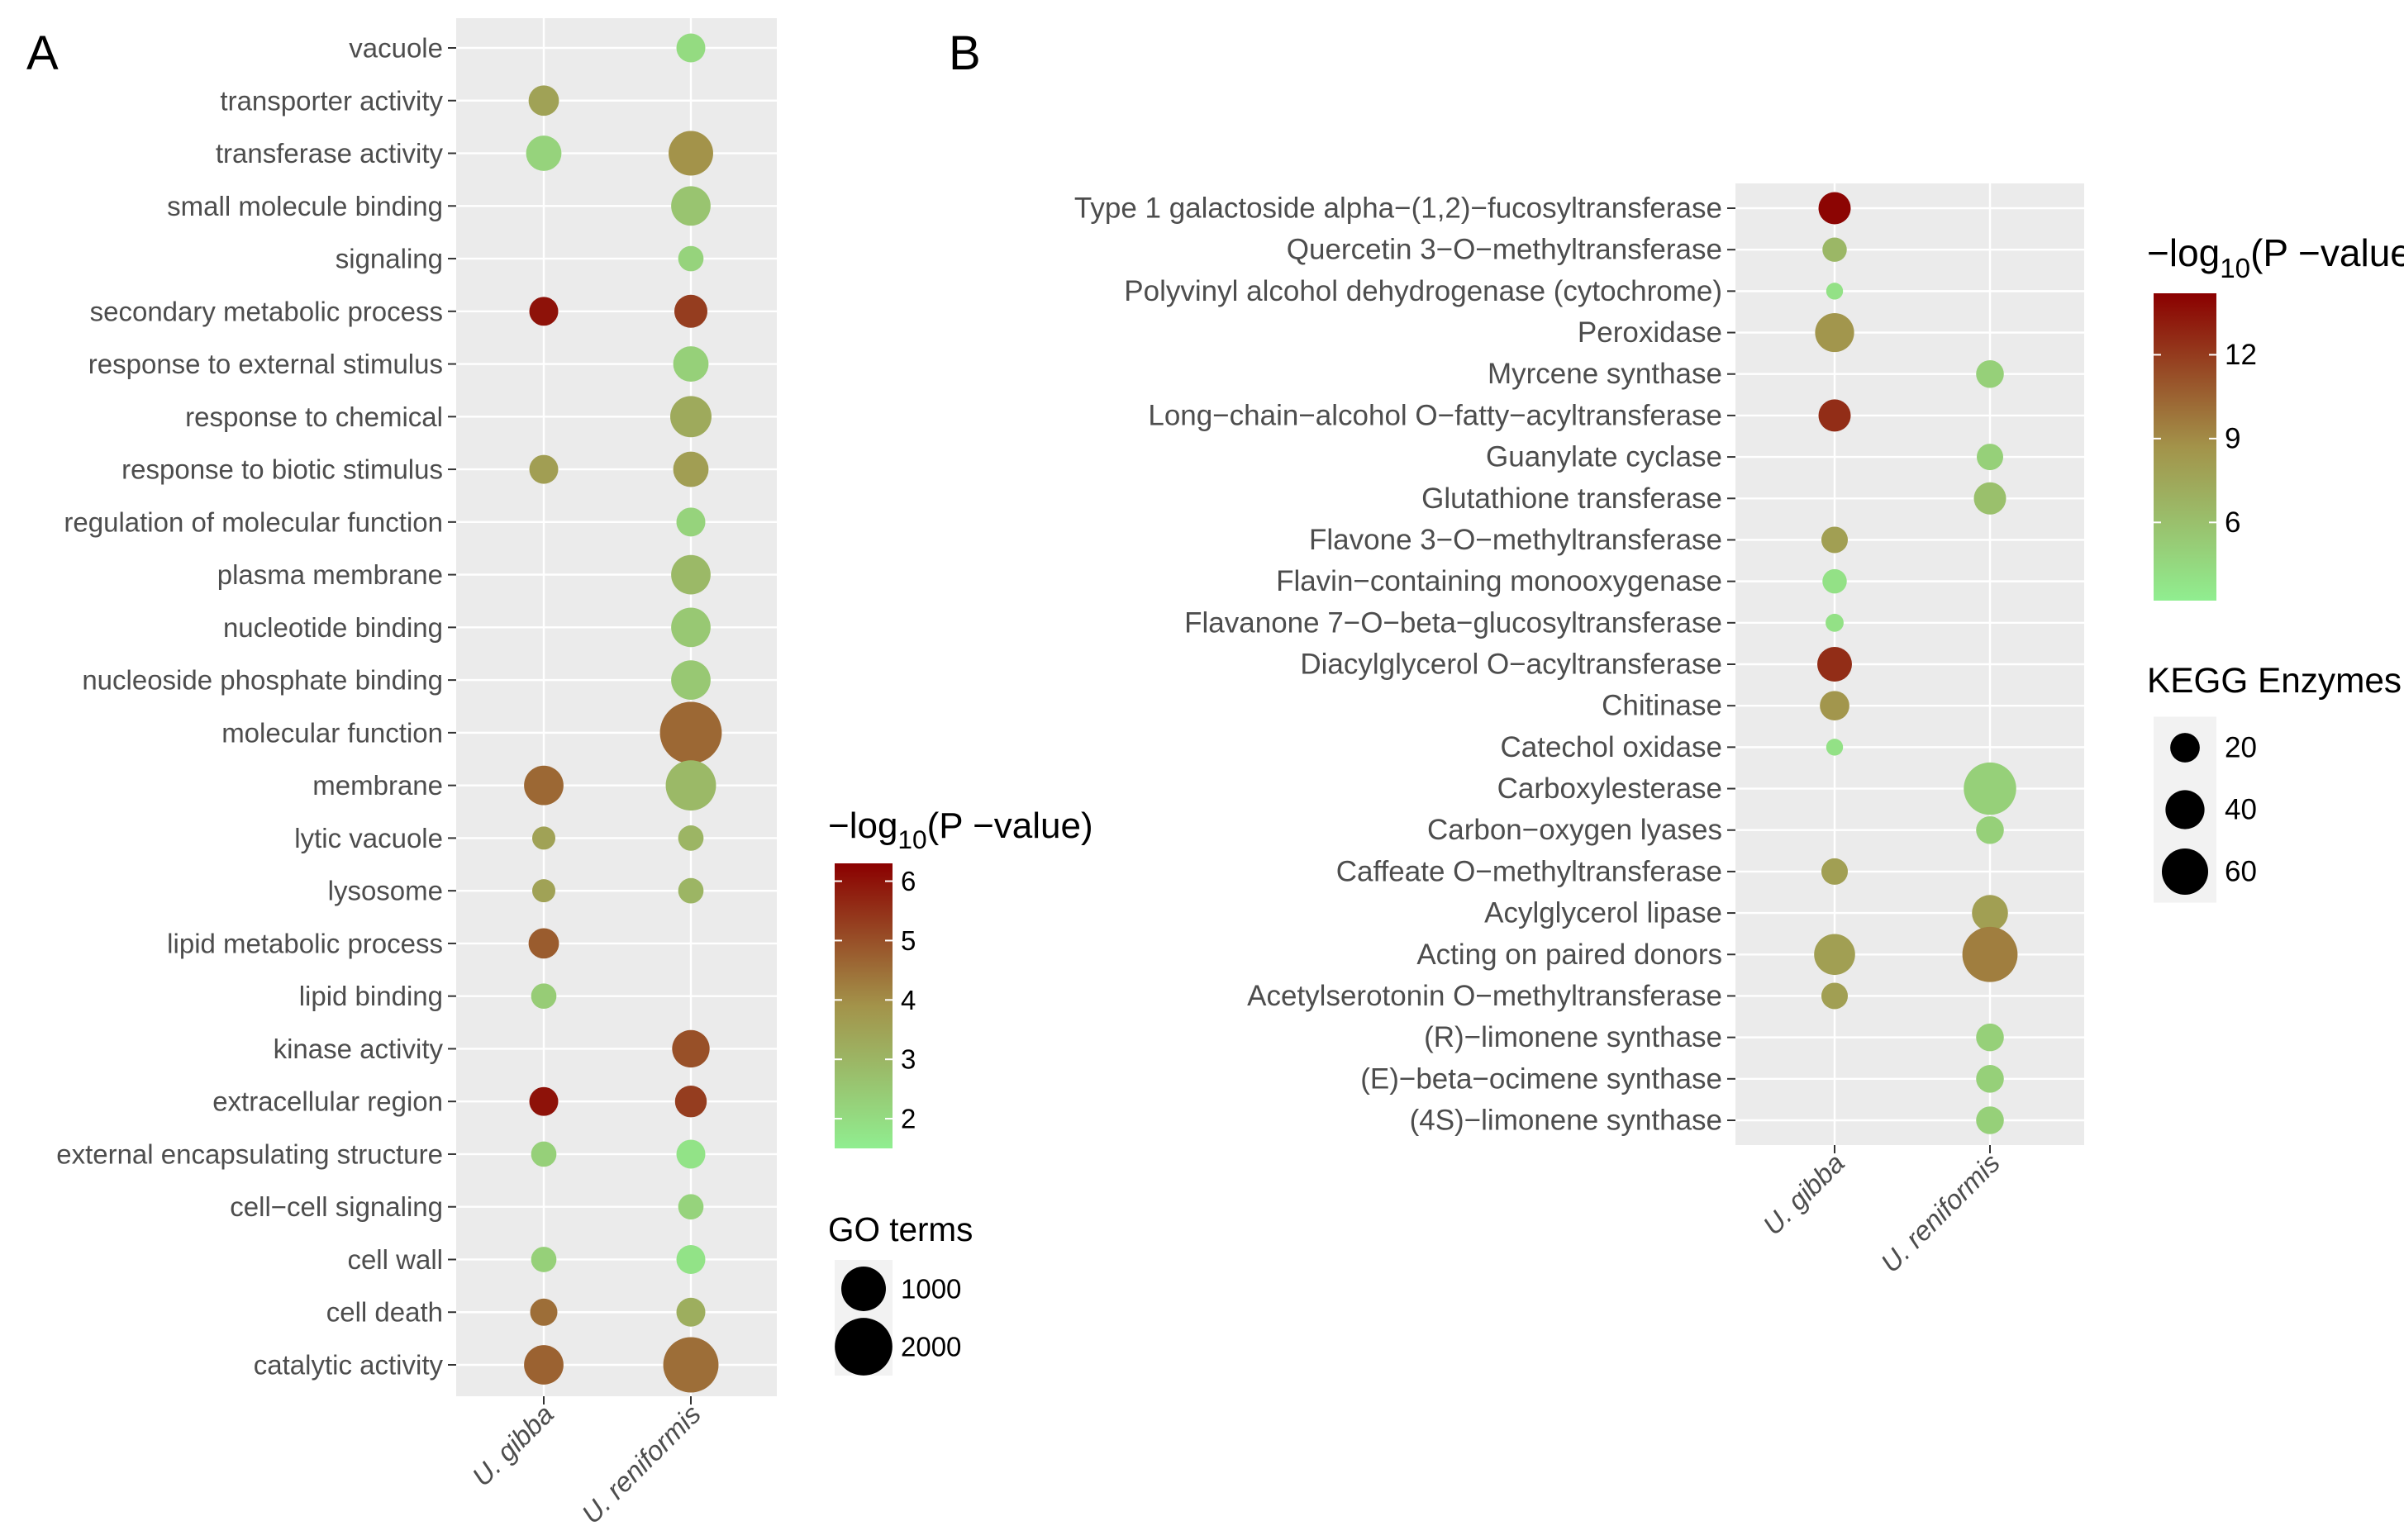 The image size is (2404, 1540). I want to click on color-bar-tick-label: 2, so click(908, 1119).